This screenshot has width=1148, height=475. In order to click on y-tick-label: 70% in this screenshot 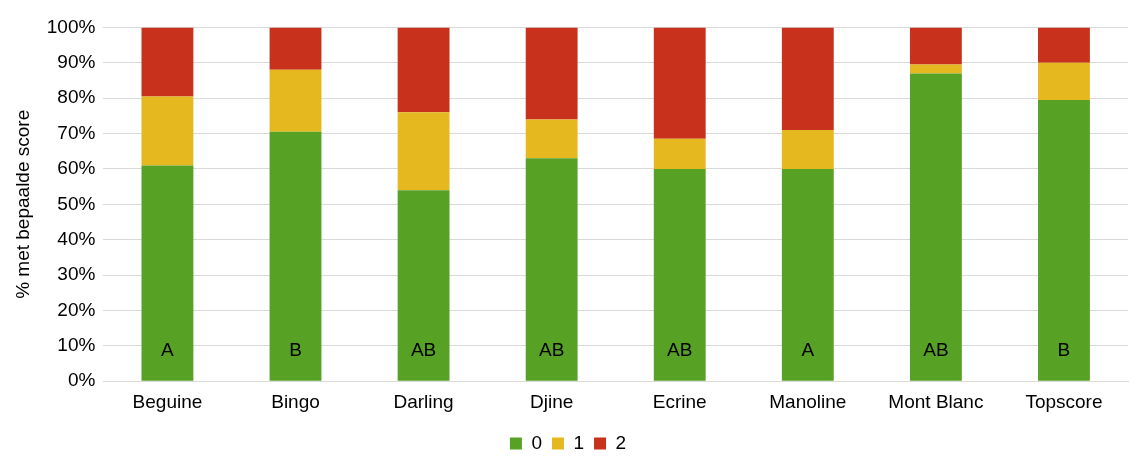, I will do `click(76, 132)`.